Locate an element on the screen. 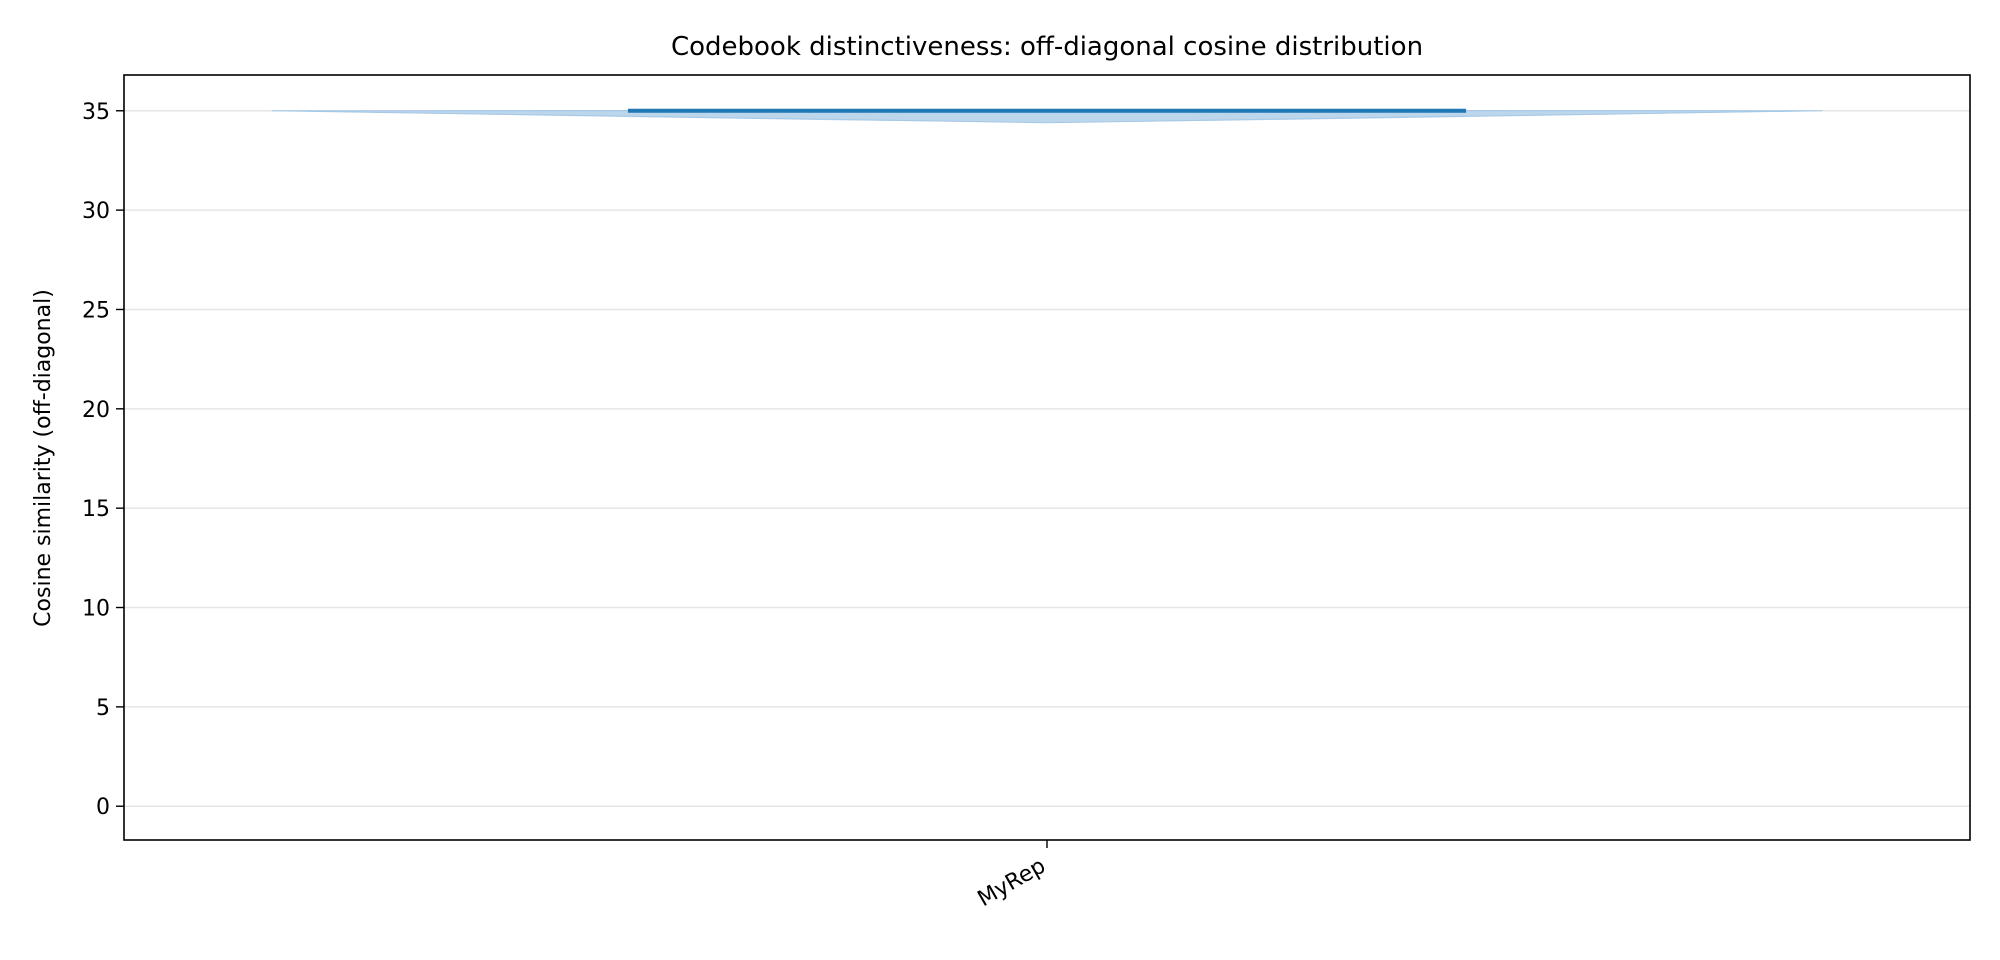 The width and height of the screenshot is (2000, 960). y-axis-label: Cosine similarity (off-diagonal) is located at coordinates (43, 458).